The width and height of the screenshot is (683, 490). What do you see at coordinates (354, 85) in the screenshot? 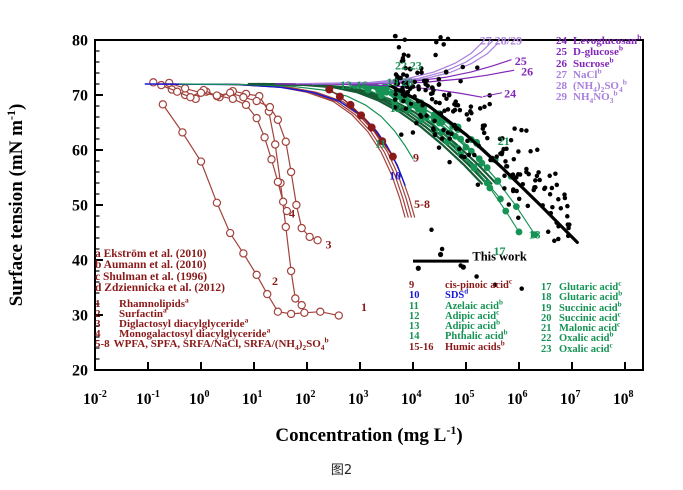
I see `svg-text: 13-16` at bounding box center [354, 85].